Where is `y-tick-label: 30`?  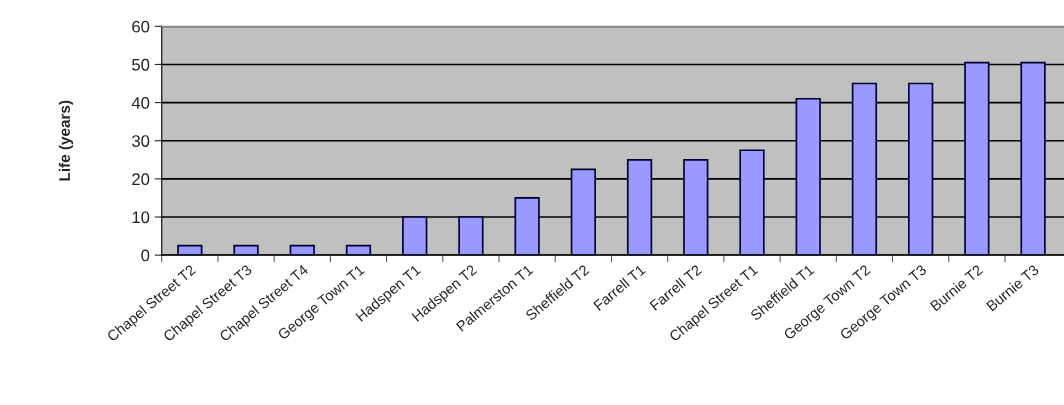 y-tick-label: 30 is located at coordinates (141, 141).